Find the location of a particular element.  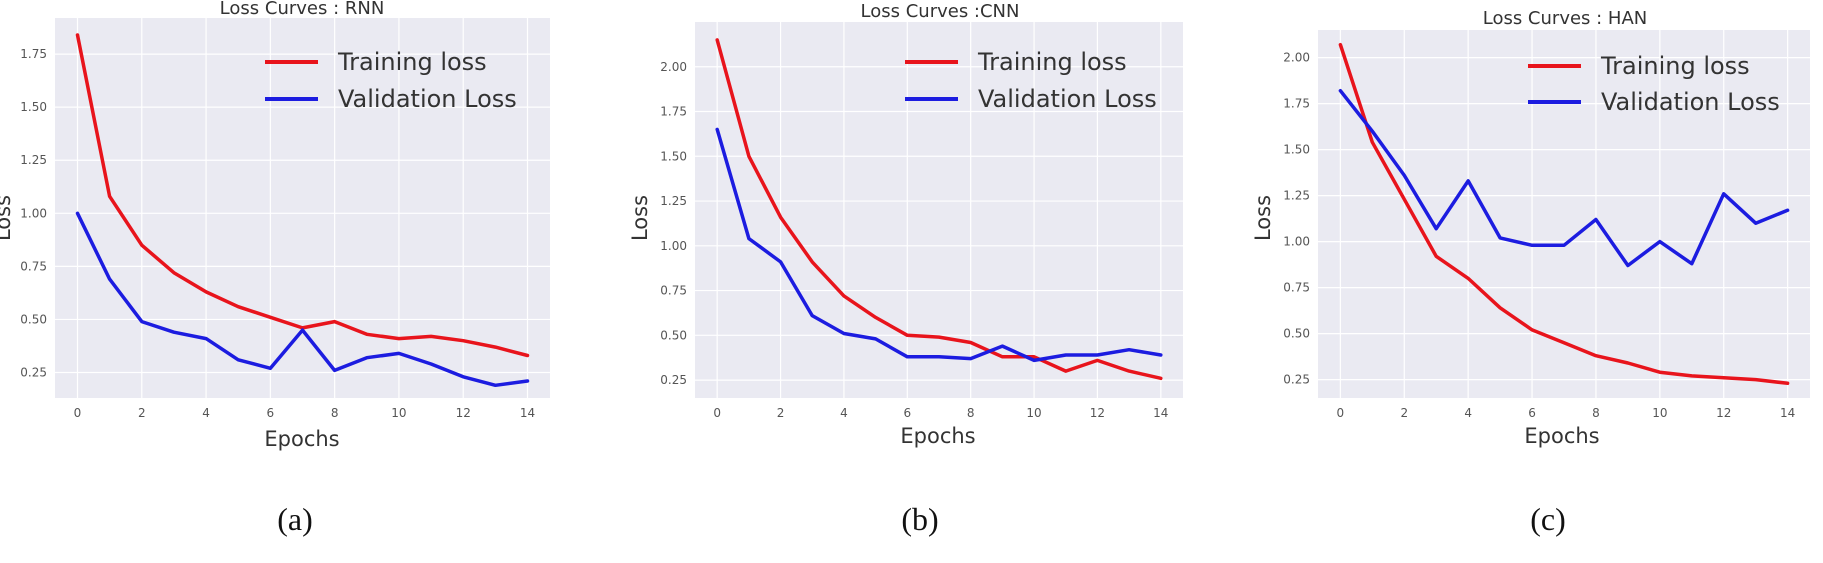

legend-label-training-cnn: Training loss is located at coordinates (1052, 62).